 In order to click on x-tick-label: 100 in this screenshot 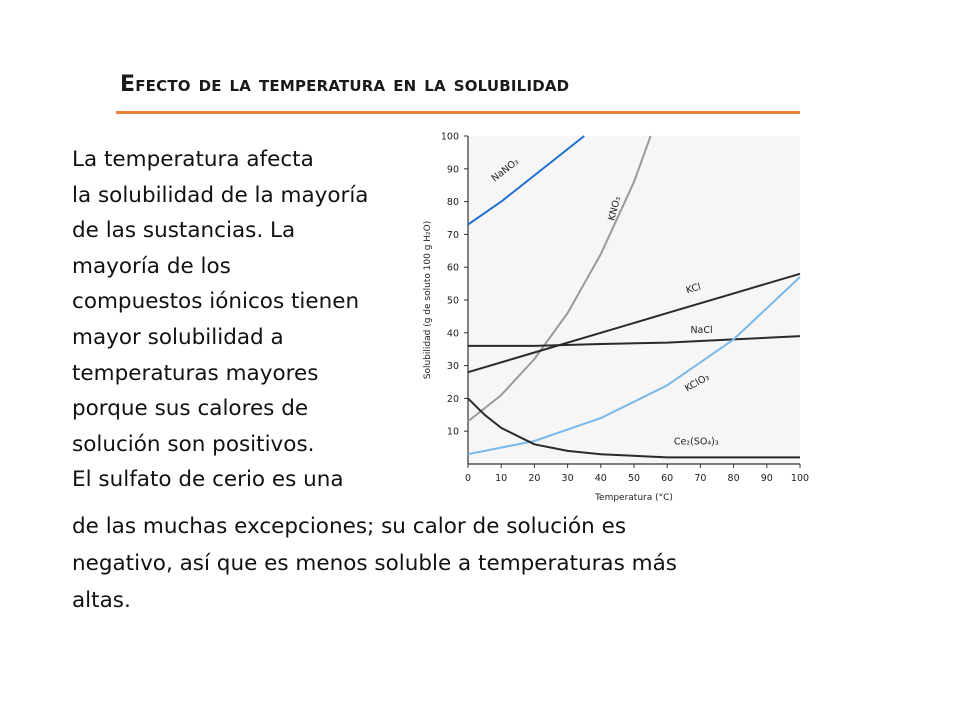, I will do `click(800, 478)`.